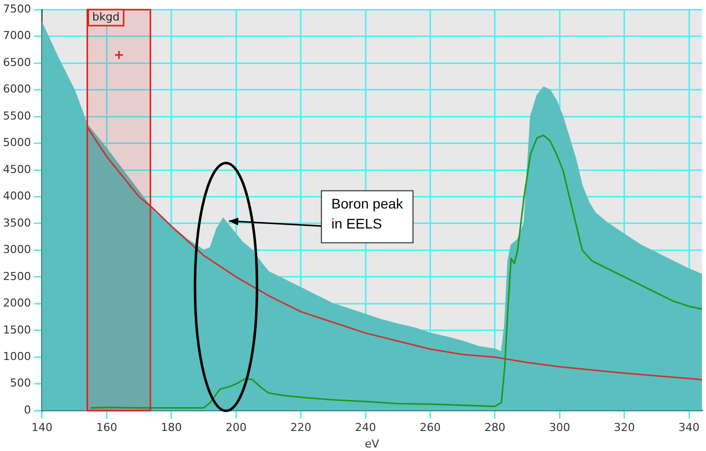  I want to click on y-tick-label: 3000, so click(16, 249).